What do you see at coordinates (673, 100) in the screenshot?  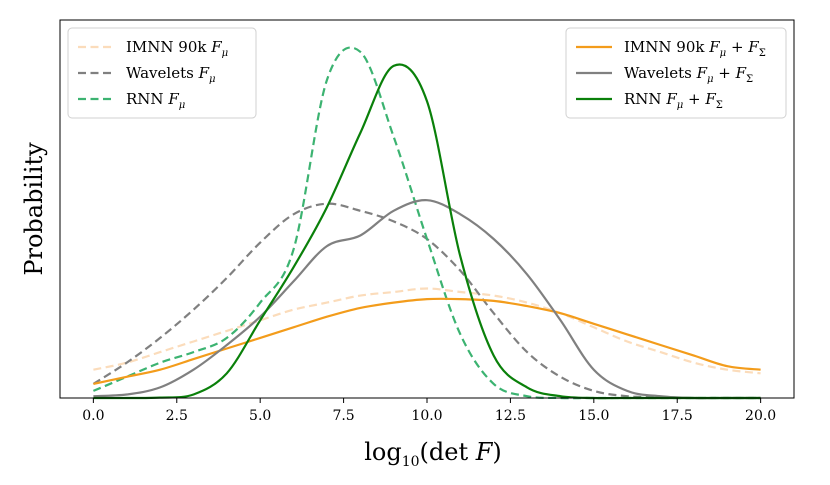 I see `legend-label-5: RNN Fμ + FΣ` at bounding box center [673, 100].